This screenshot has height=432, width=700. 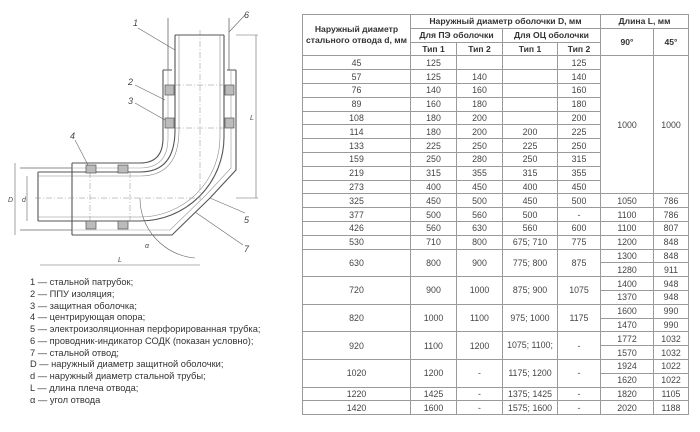 I want to click on cell-pe-type2: 450, so click(x=479, y=187).